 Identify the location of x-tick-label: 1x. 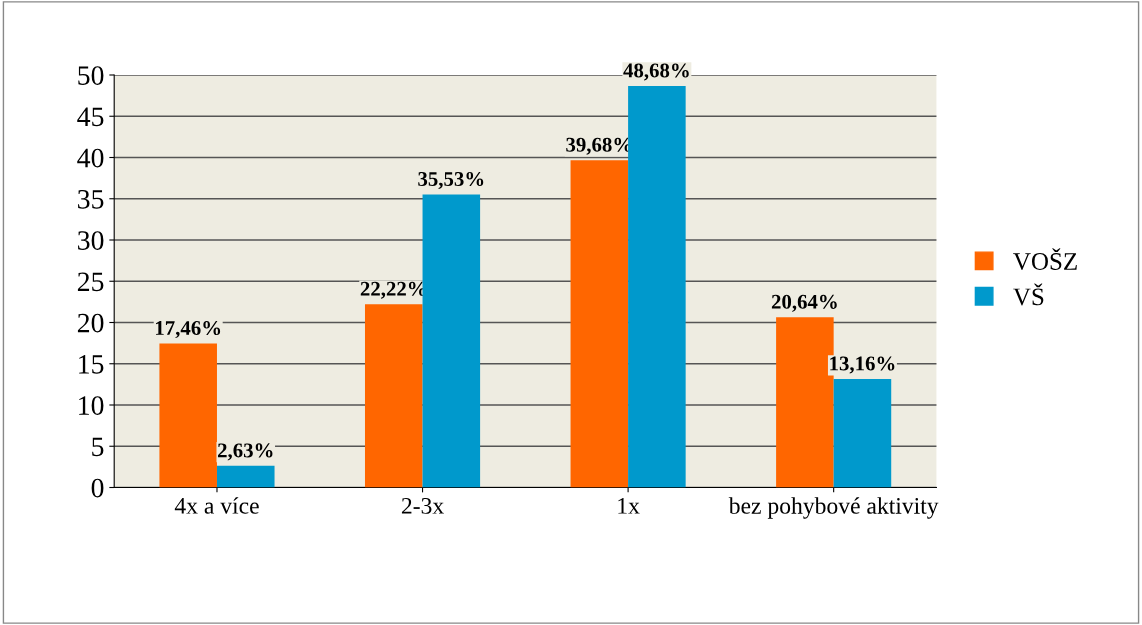
(629, 506).